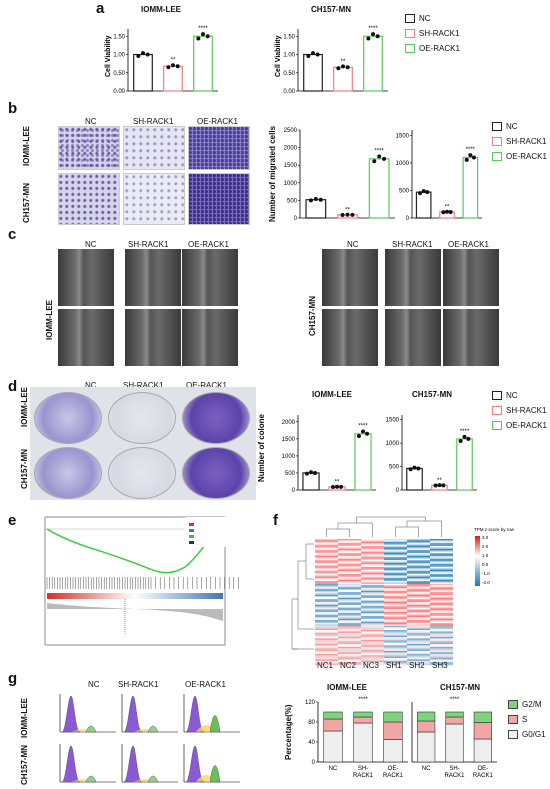  What do you see at coordinates (412, 244) in the screenshot?
I see `c-col-sh-right: SH-RACK1` at bounding box center [412, 244].